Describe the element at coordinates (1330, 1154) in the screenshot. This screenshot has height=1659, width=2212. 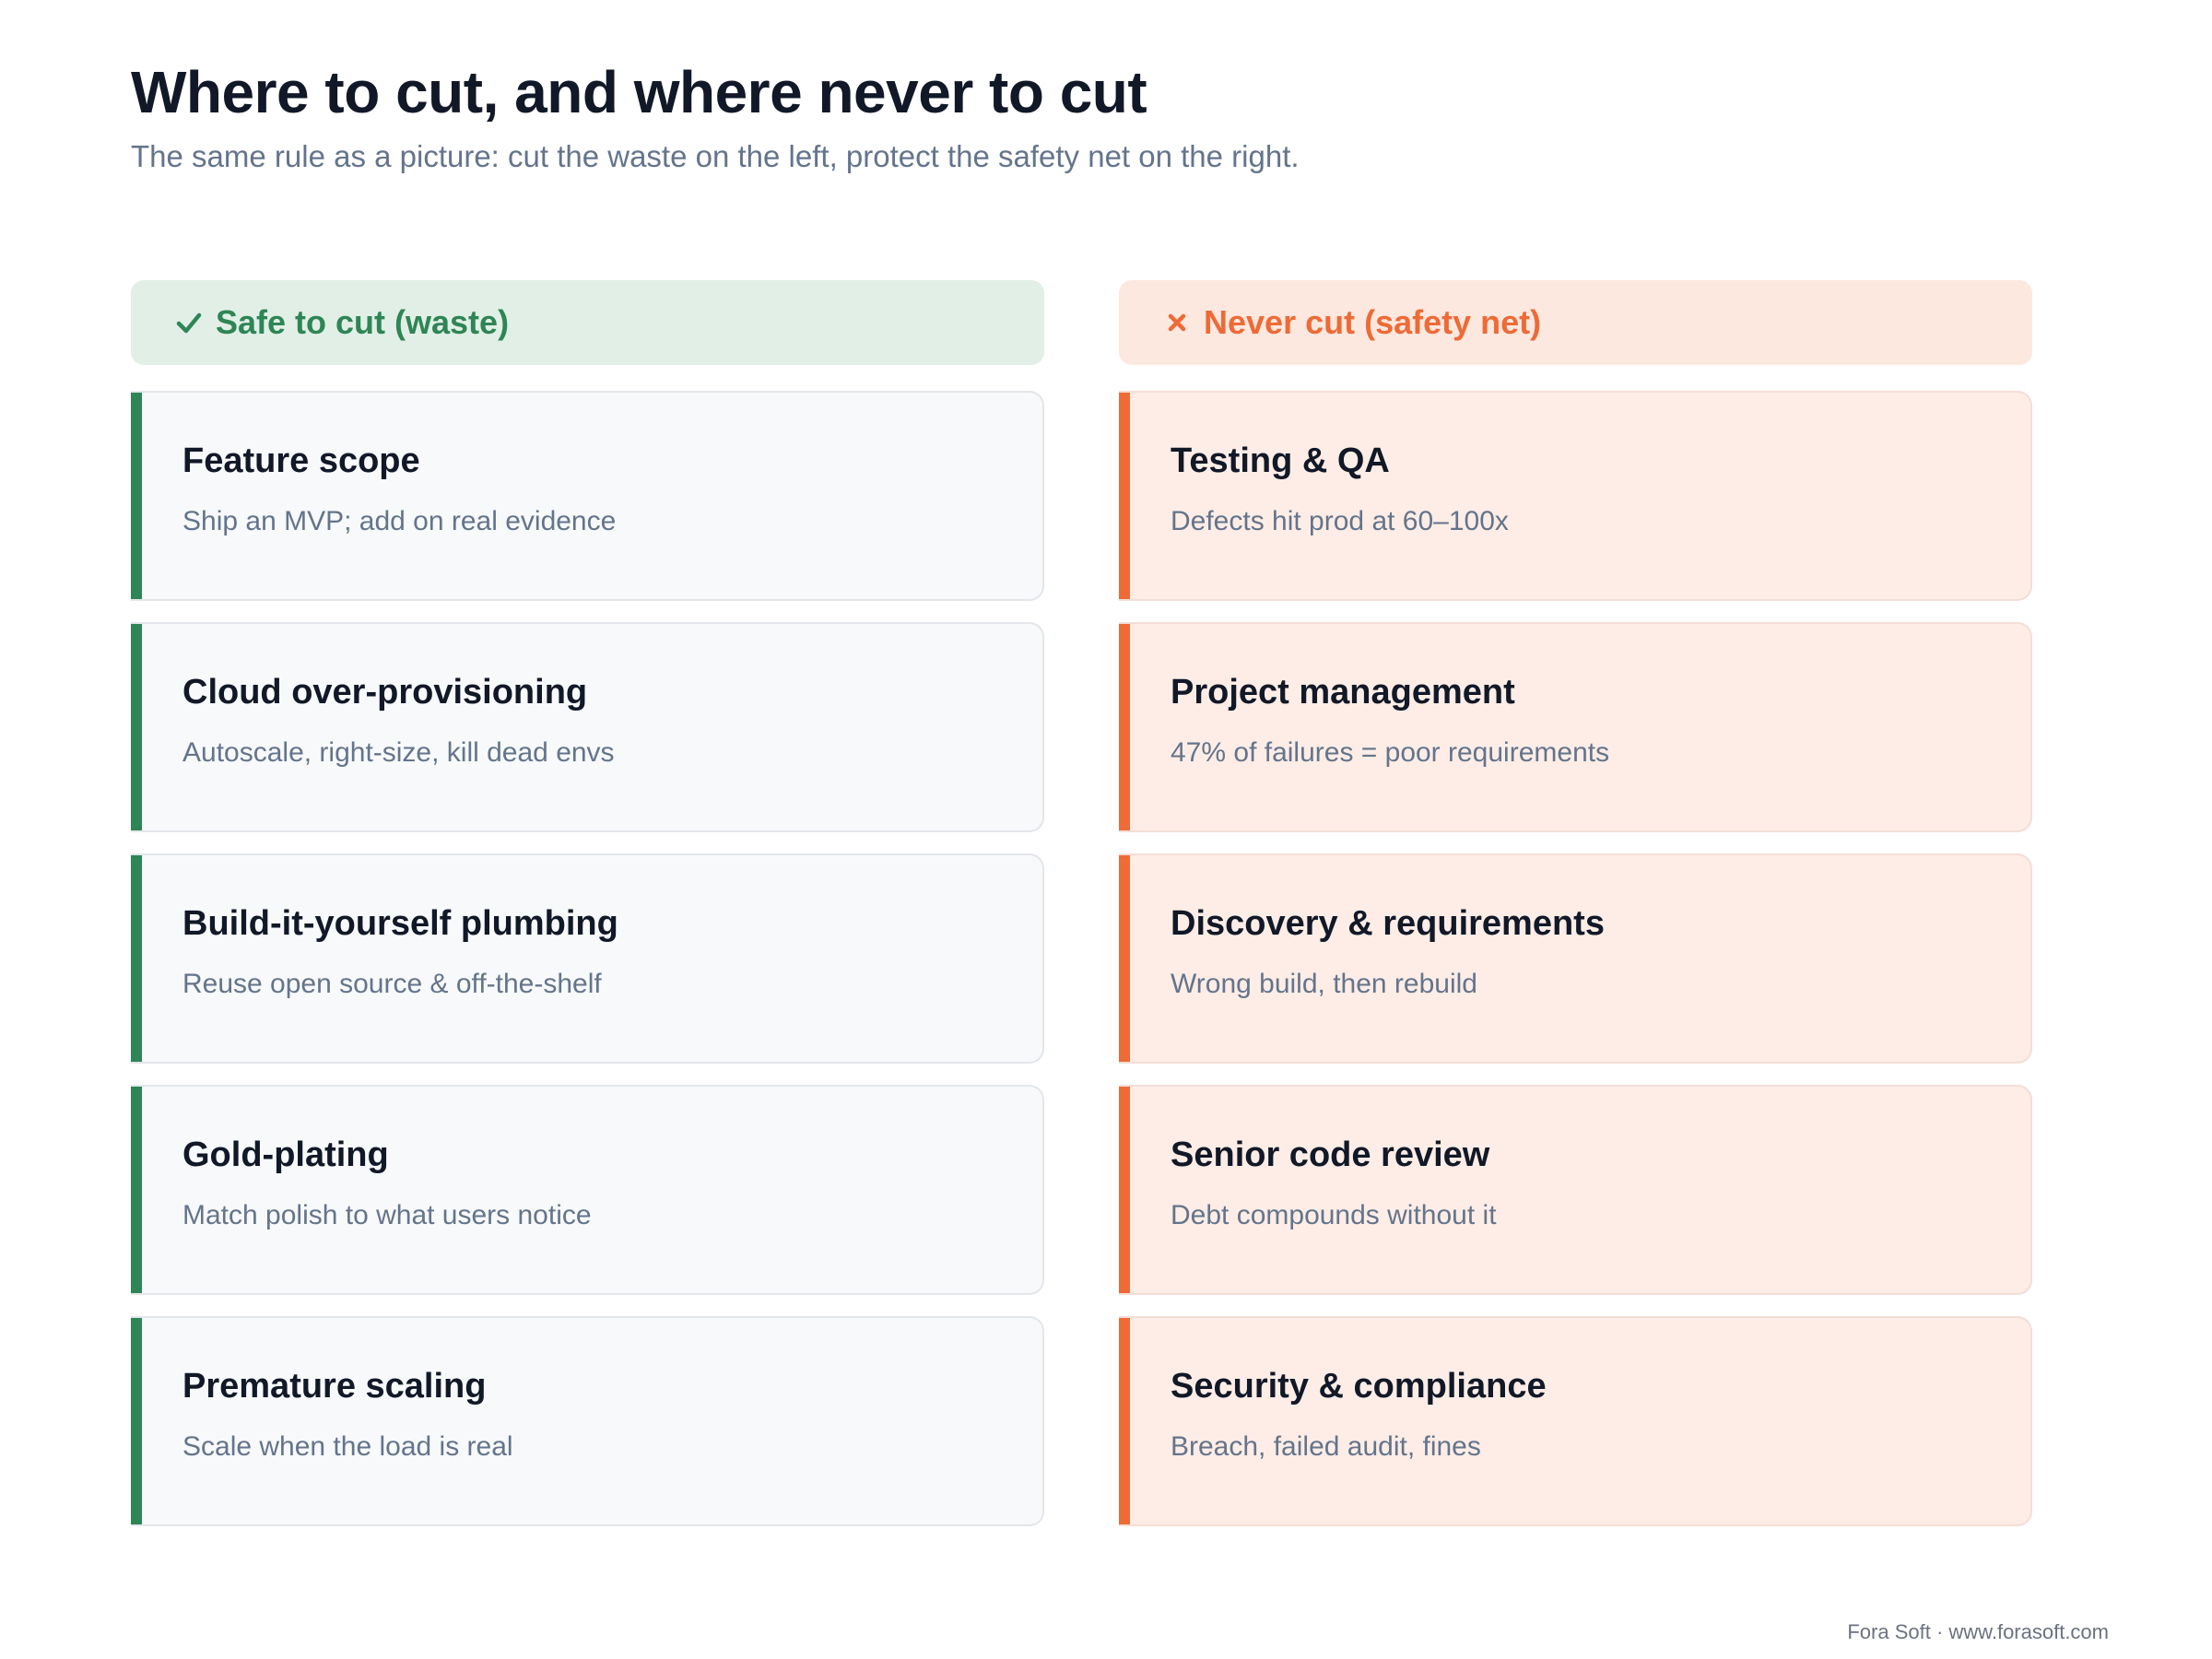
I see `card-title: Senior code review` at that location.